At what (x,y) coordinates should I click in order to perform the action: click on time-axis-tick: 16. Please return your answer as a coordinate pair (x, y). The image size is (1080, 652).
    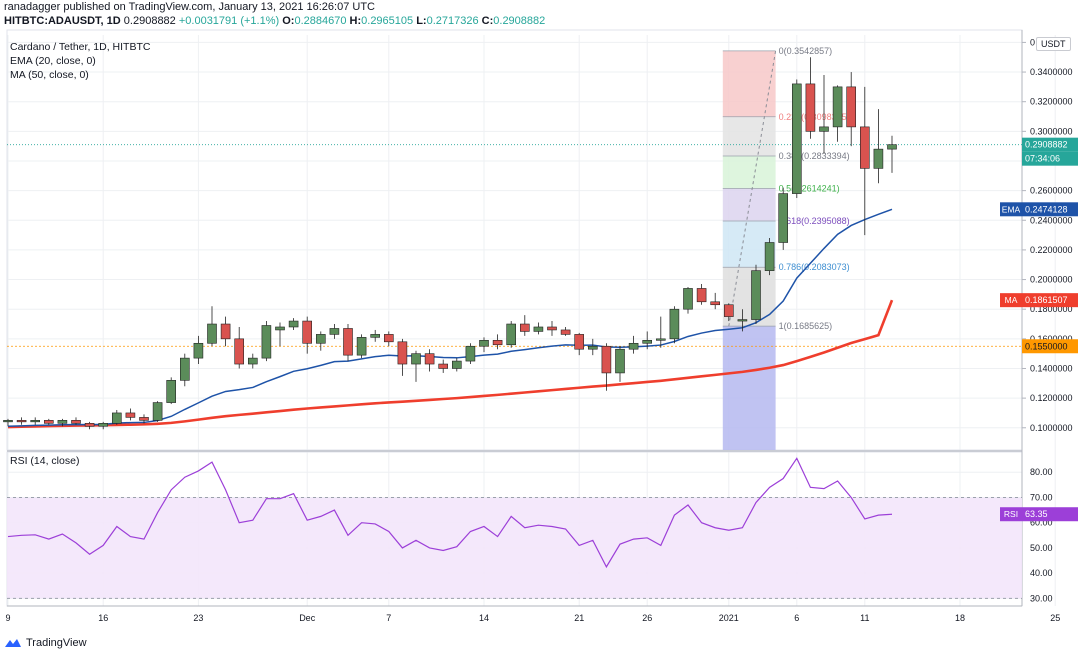
    Looking at the image, I should click on (103, 618).